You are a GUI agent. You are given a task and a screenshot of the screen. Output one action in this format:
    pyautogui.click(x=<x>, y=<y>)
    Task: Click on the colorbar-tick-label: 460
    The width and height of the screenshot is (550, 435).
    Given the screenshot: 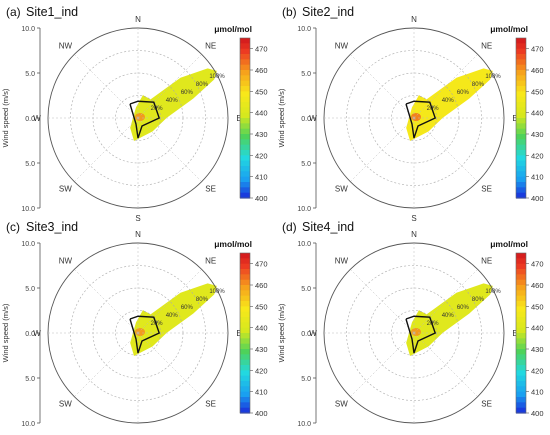 What is the action you would take?
    pyautogui.click(x=537, y=70)
    